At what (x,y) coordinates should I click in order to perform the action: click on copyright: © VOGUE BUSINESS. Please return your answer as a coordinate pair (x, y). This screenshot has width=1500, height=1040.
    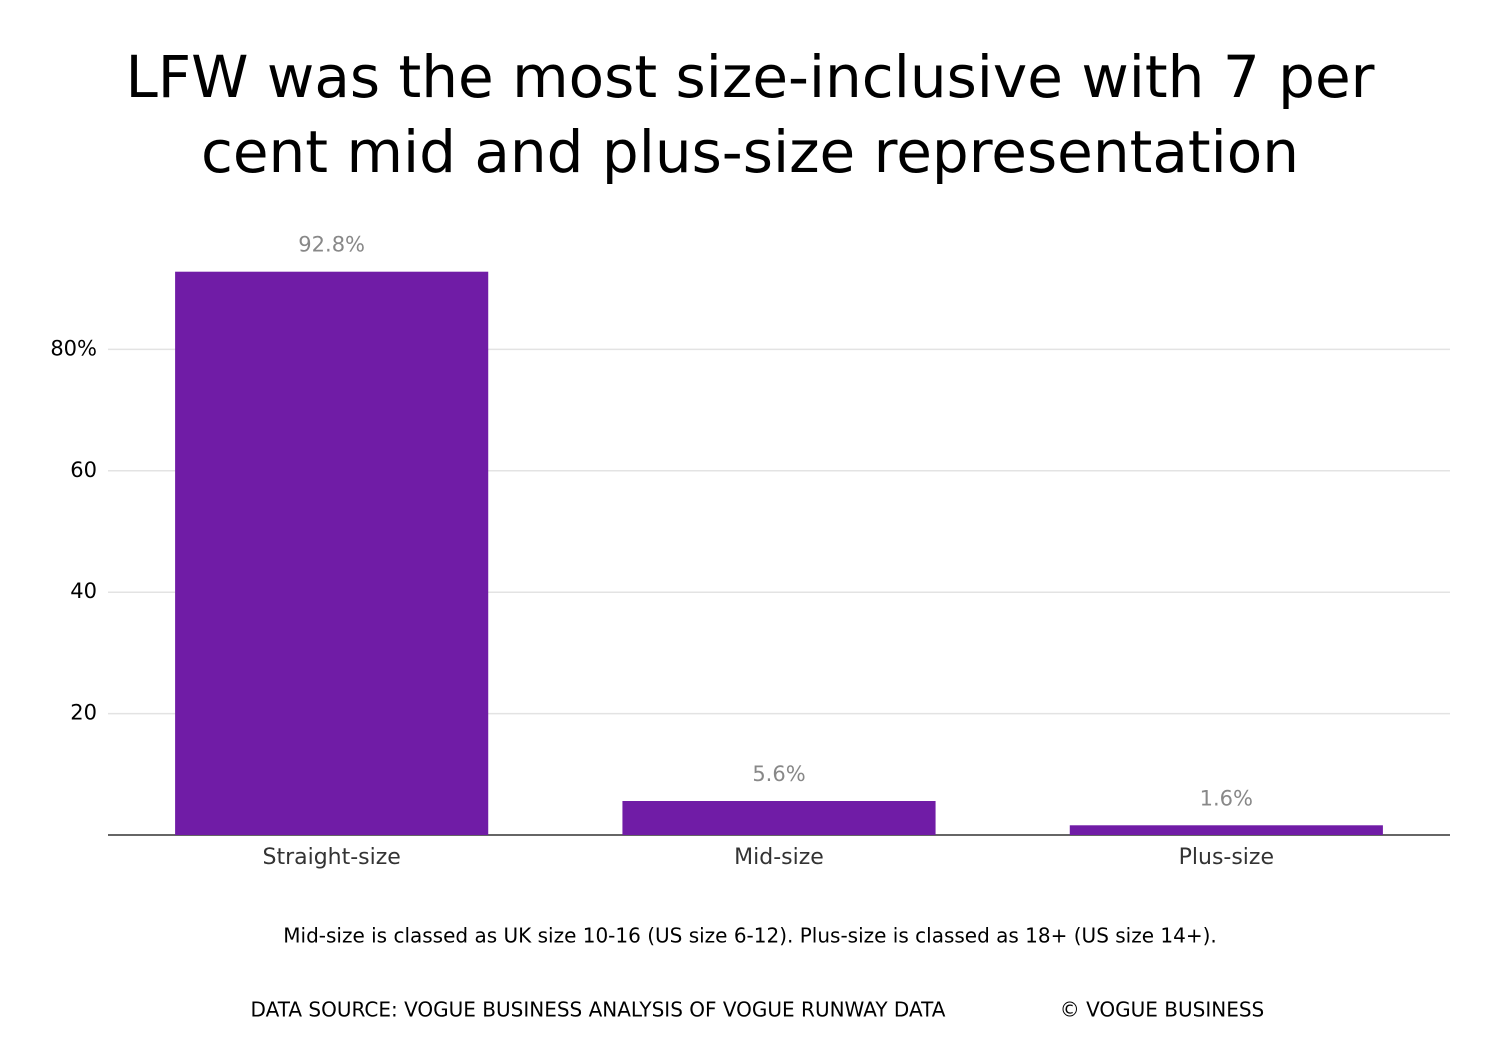
    Looking at the image, I should click on (1162, 1010).